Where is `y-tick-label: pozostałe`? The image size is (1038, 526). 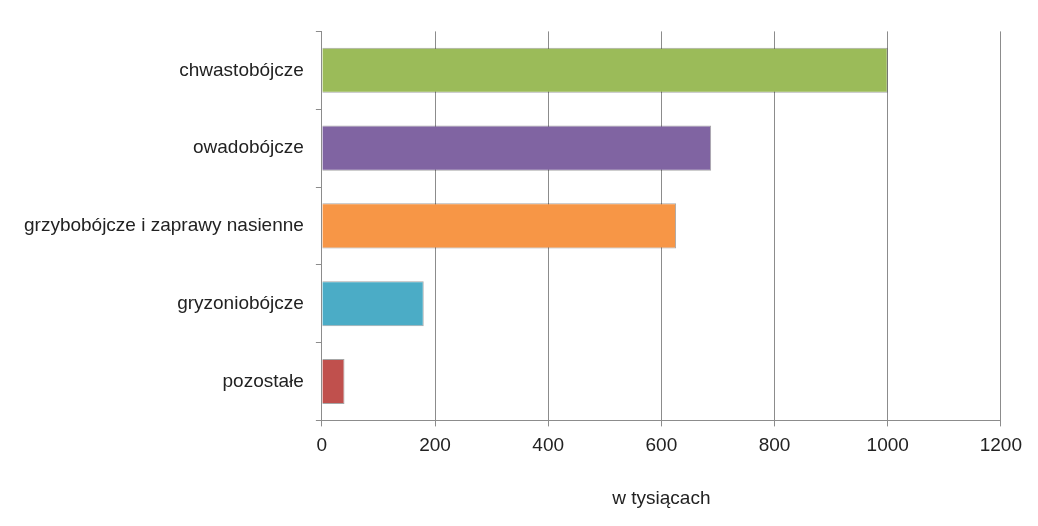 y-tick-label: pozostałe is located at coordinates (263, 380).